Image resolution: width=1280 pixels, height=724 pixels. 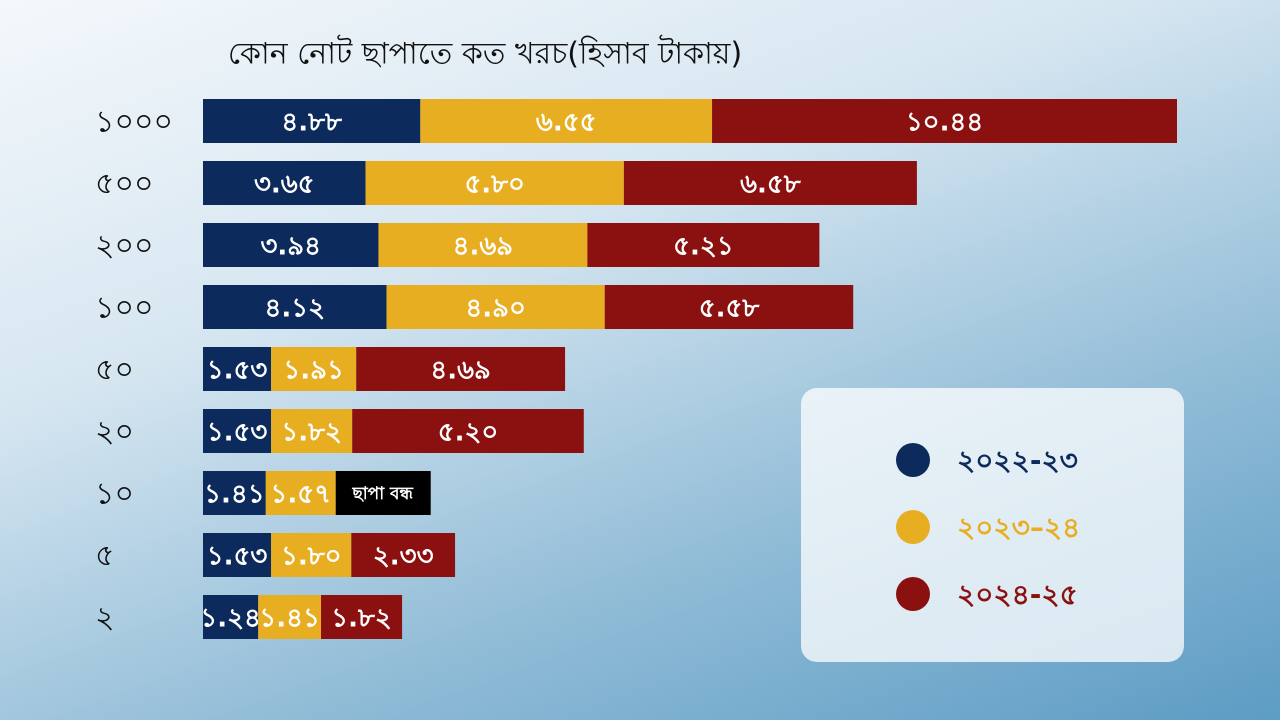 I want to click on value-label: ৫.৮০, so click(x=494, y=185).